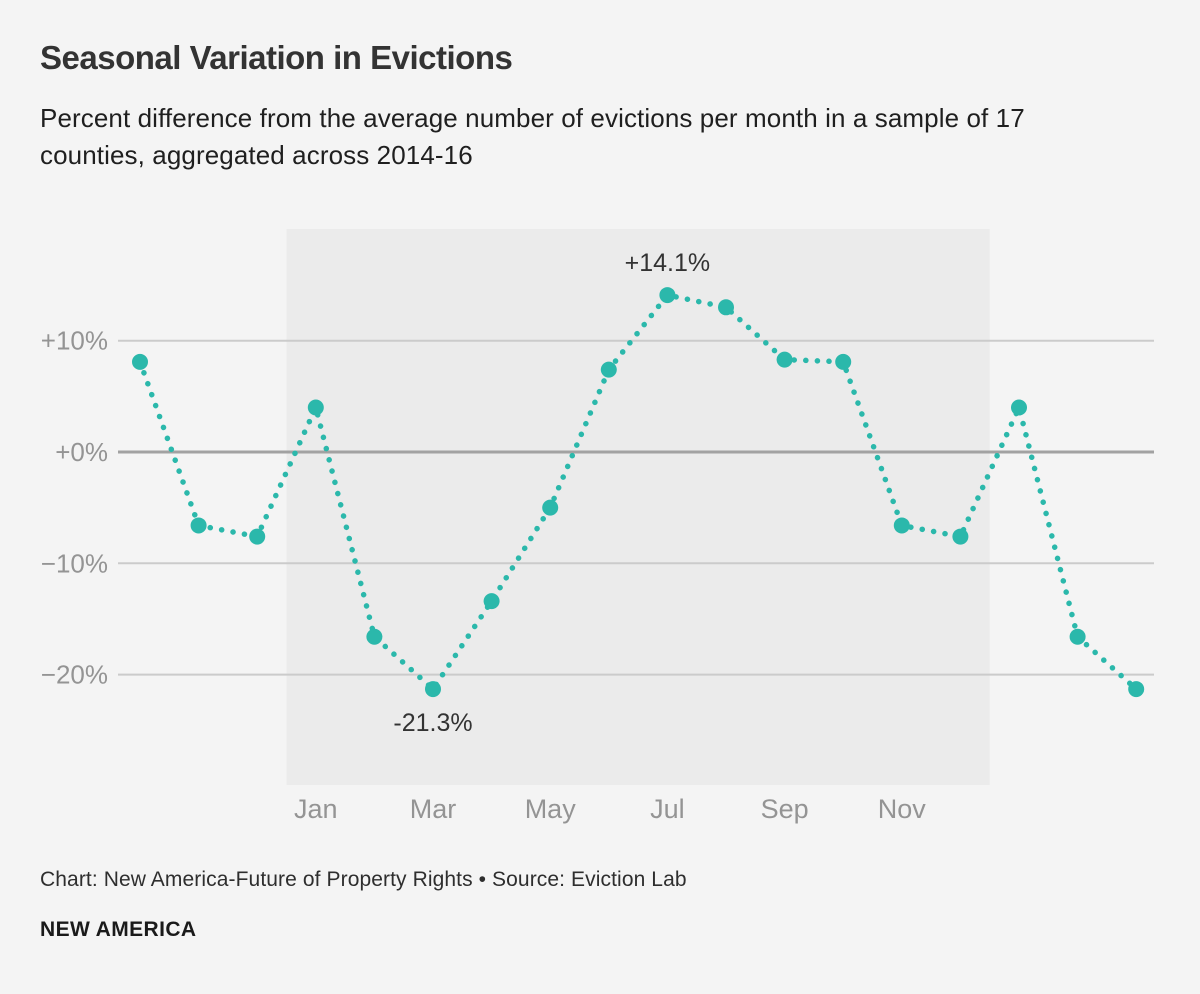  What do you see at coordinates (74, 675) in the screenshot?
I see `y-tick-label: −20%` at bounding box center [74, 675].